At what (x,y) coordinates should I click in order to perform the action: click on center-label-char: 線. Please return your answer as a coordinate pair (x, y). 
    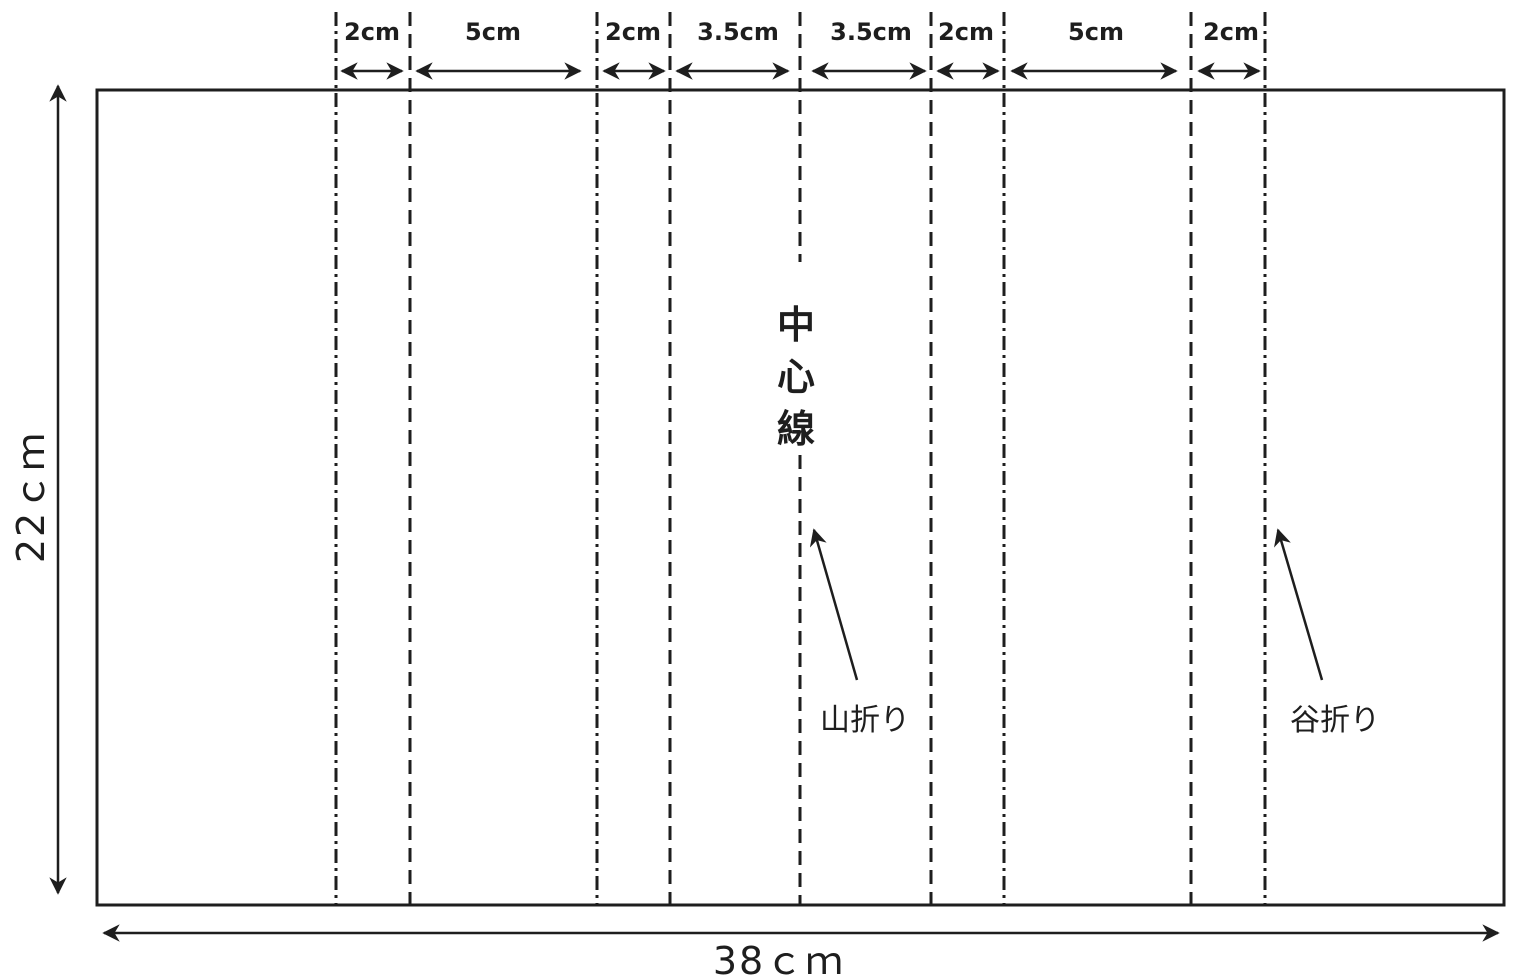
    Looking at the image, I should click on (796, 429).